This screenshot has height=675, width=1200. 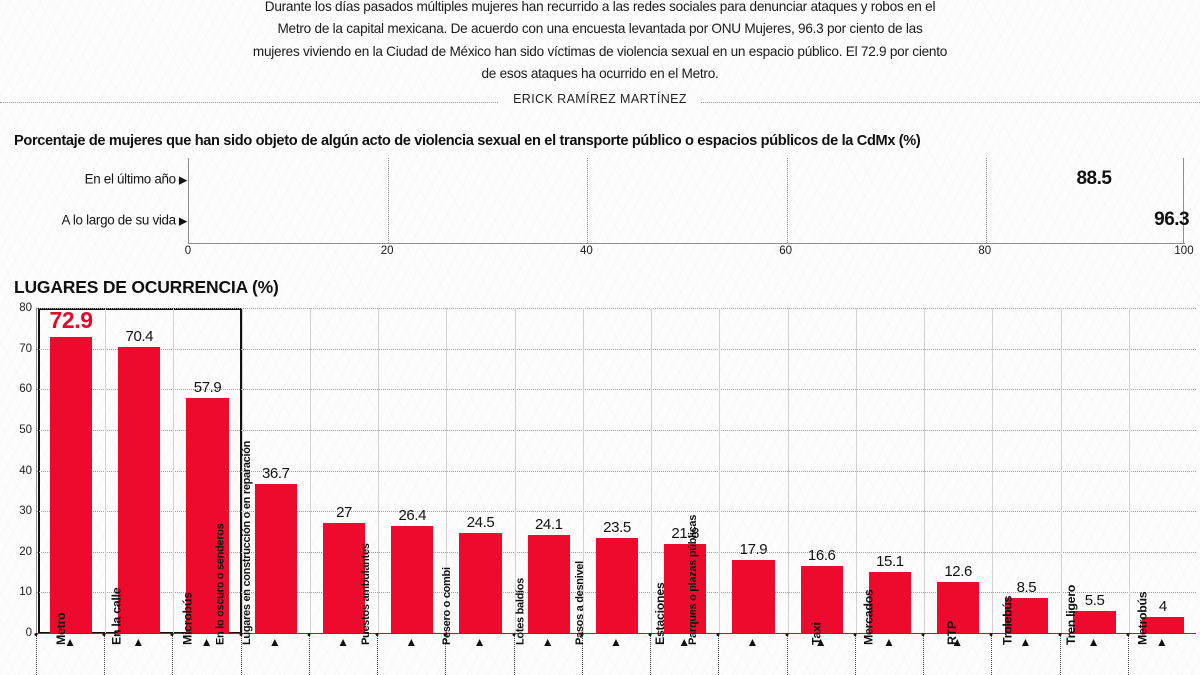 I want to click on bar-category-label: ▲ Parques o plazas públicas, so click(x=736, y=595).